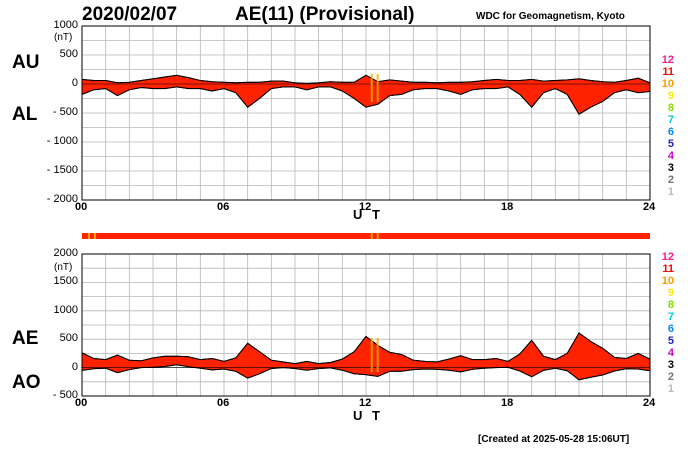 The height and width of the screenshot is (450, 700). Describe the element at coordinates (62, 199) in the screenshot. I see `y-tick-label: - 2000` at that location.